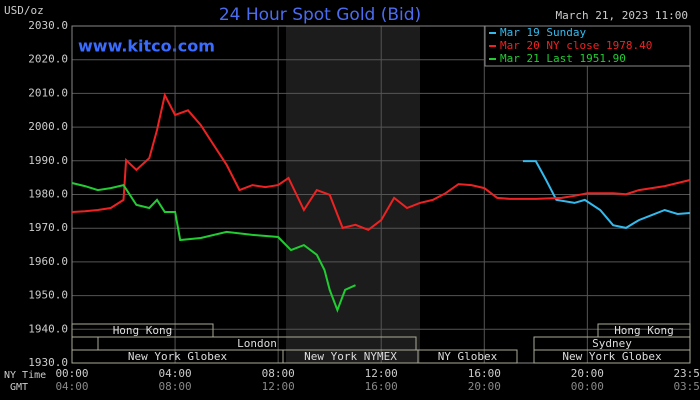 This screenshot has height=400, width=700. Describe the element at coordinates (71, 386) in the screenshot. I see `x-tick-label-gmt: 04:00` at that location.